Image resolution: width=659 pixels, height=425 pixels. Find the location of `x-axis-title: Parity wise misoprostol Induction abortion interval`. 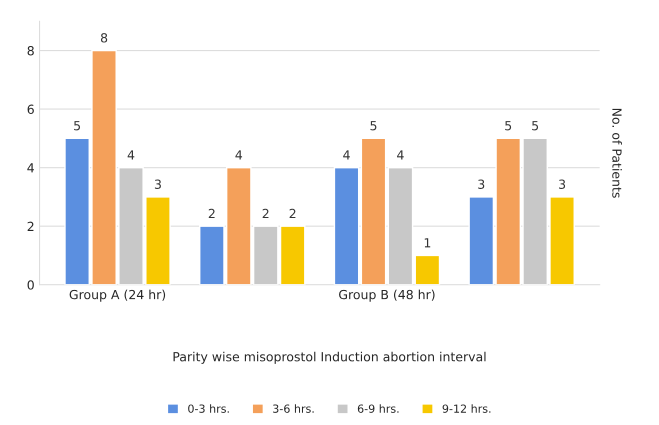

x-axis-title: Parity wise misoprostol Induction abortion interval is located at coordinates (330, 358).